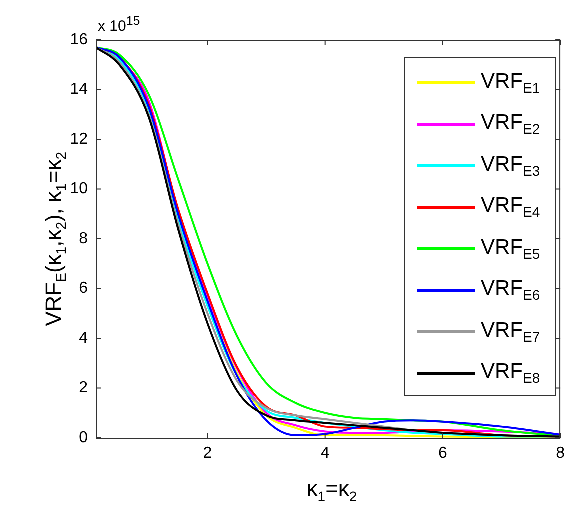  I want to click on legend-label: VRF$_{E2}$, so click(510, 124).